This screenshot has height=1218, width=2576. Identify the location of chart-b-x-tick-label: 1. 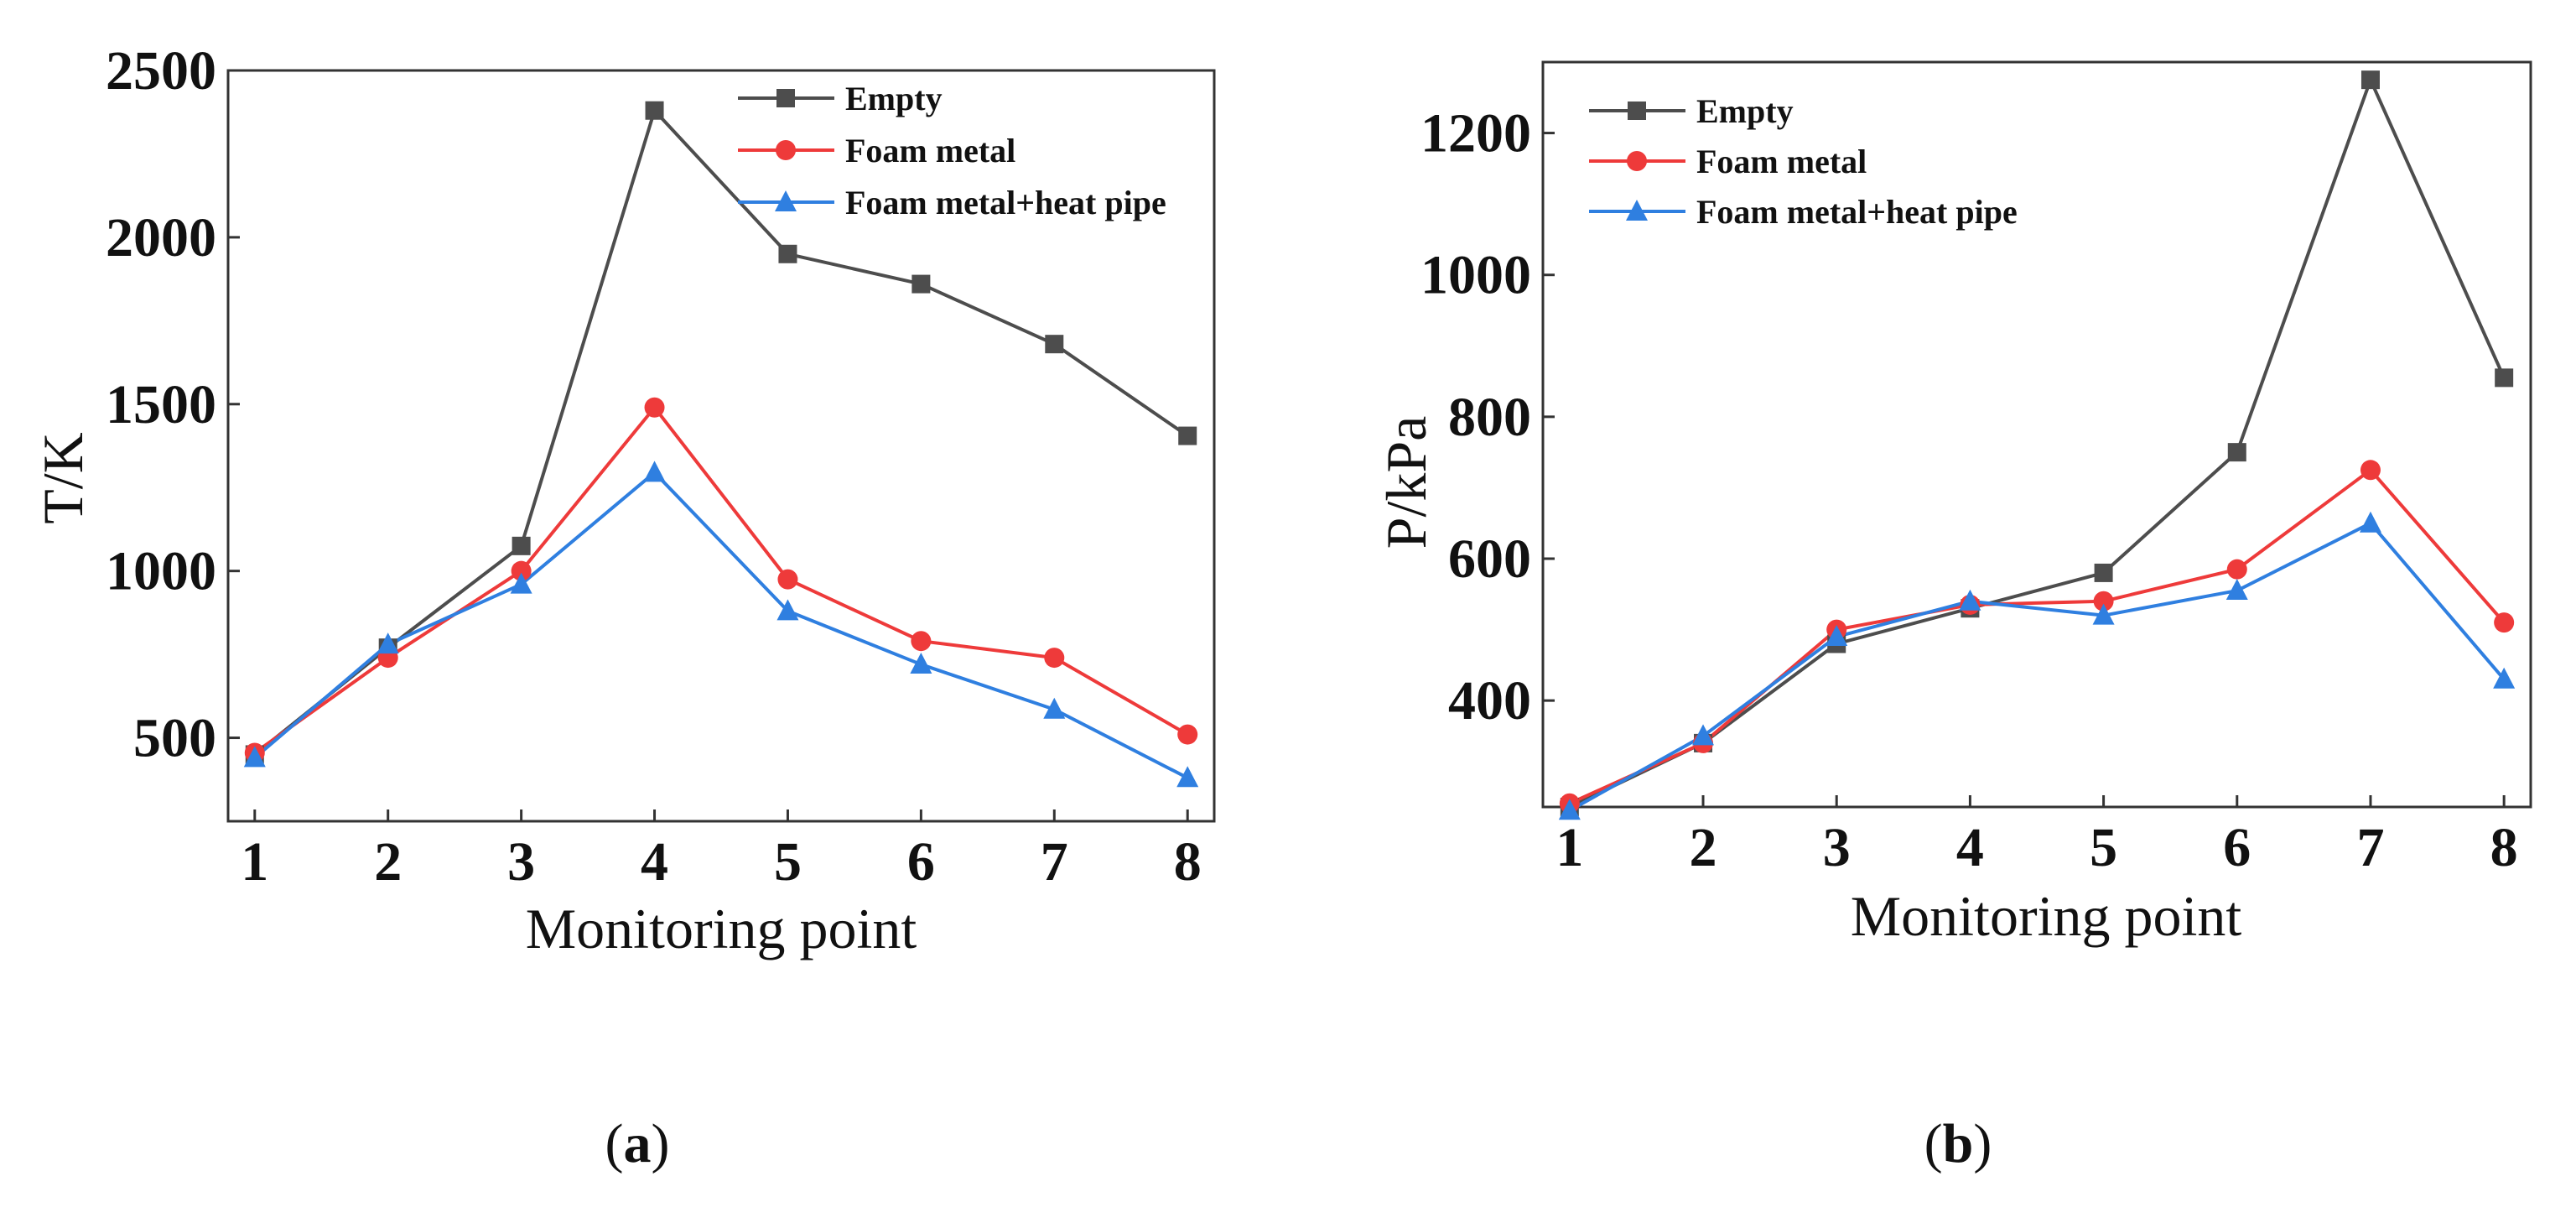
(1569, 847).